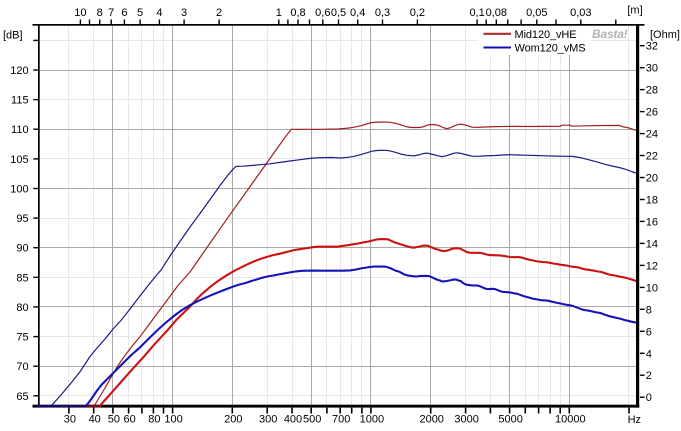 The image size is (681, 431). What do you see at coordinates (293, 419) in the screenshot?
I see `svg-text: 400` at bounding box center [293, 419].